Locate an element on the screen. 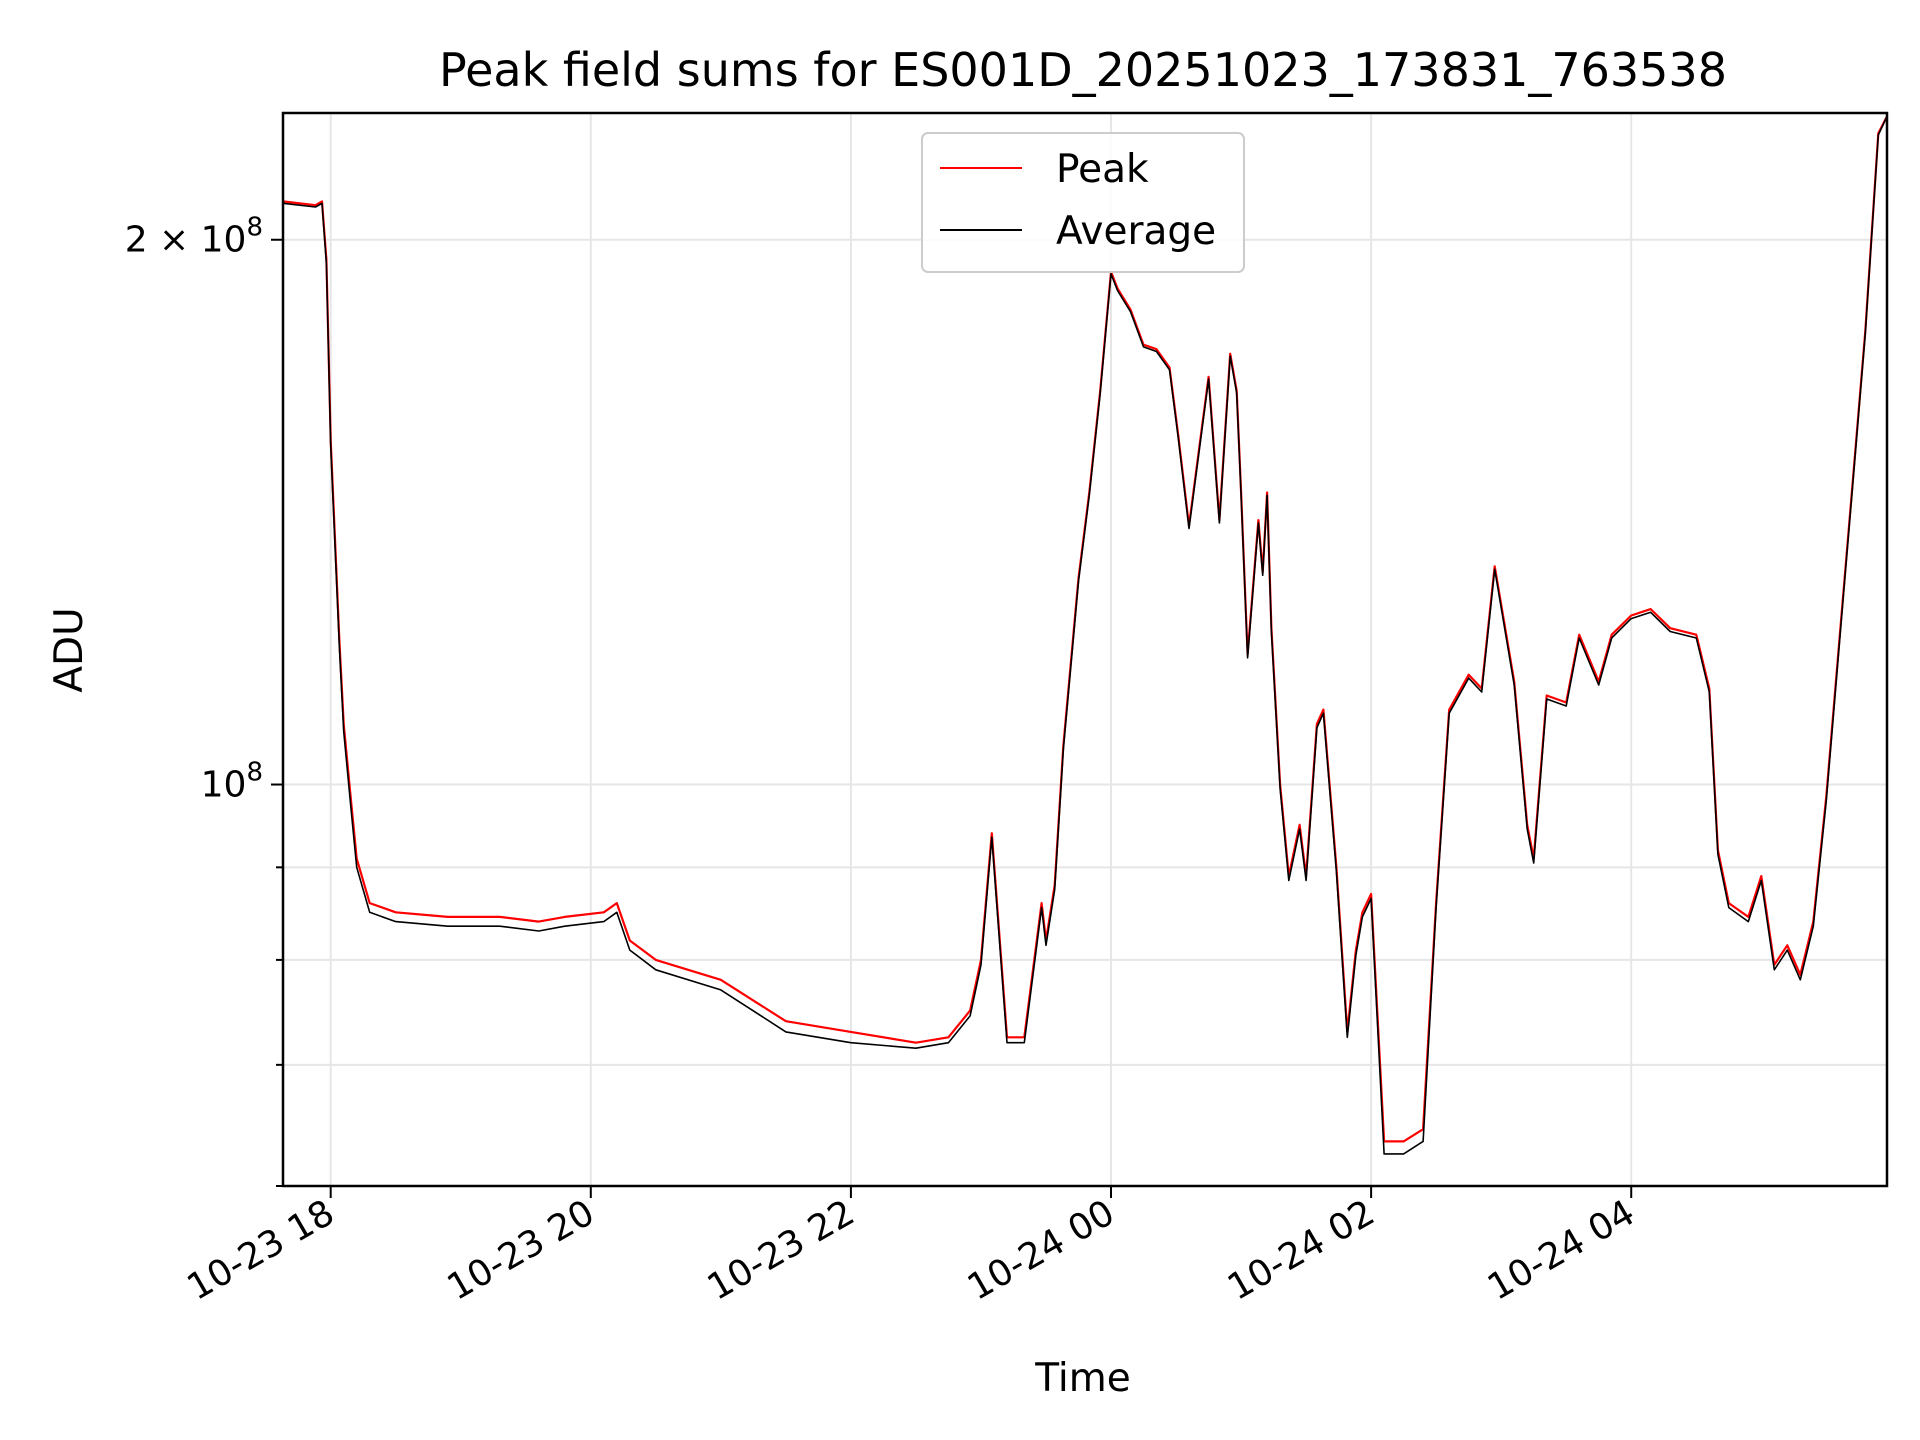 This screenshot has height=1440, width=1920. y-axis-label: ADU is located at coordinates (69, 649).